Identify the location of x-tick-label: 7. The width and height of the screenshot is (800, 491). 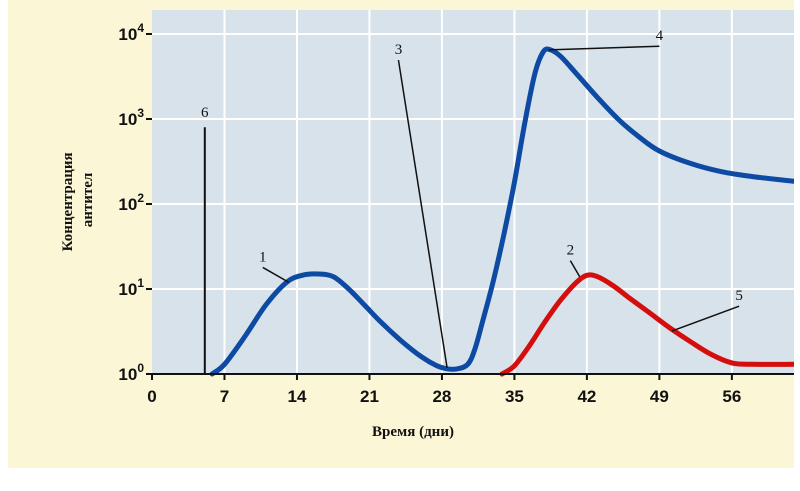
(224, 396).